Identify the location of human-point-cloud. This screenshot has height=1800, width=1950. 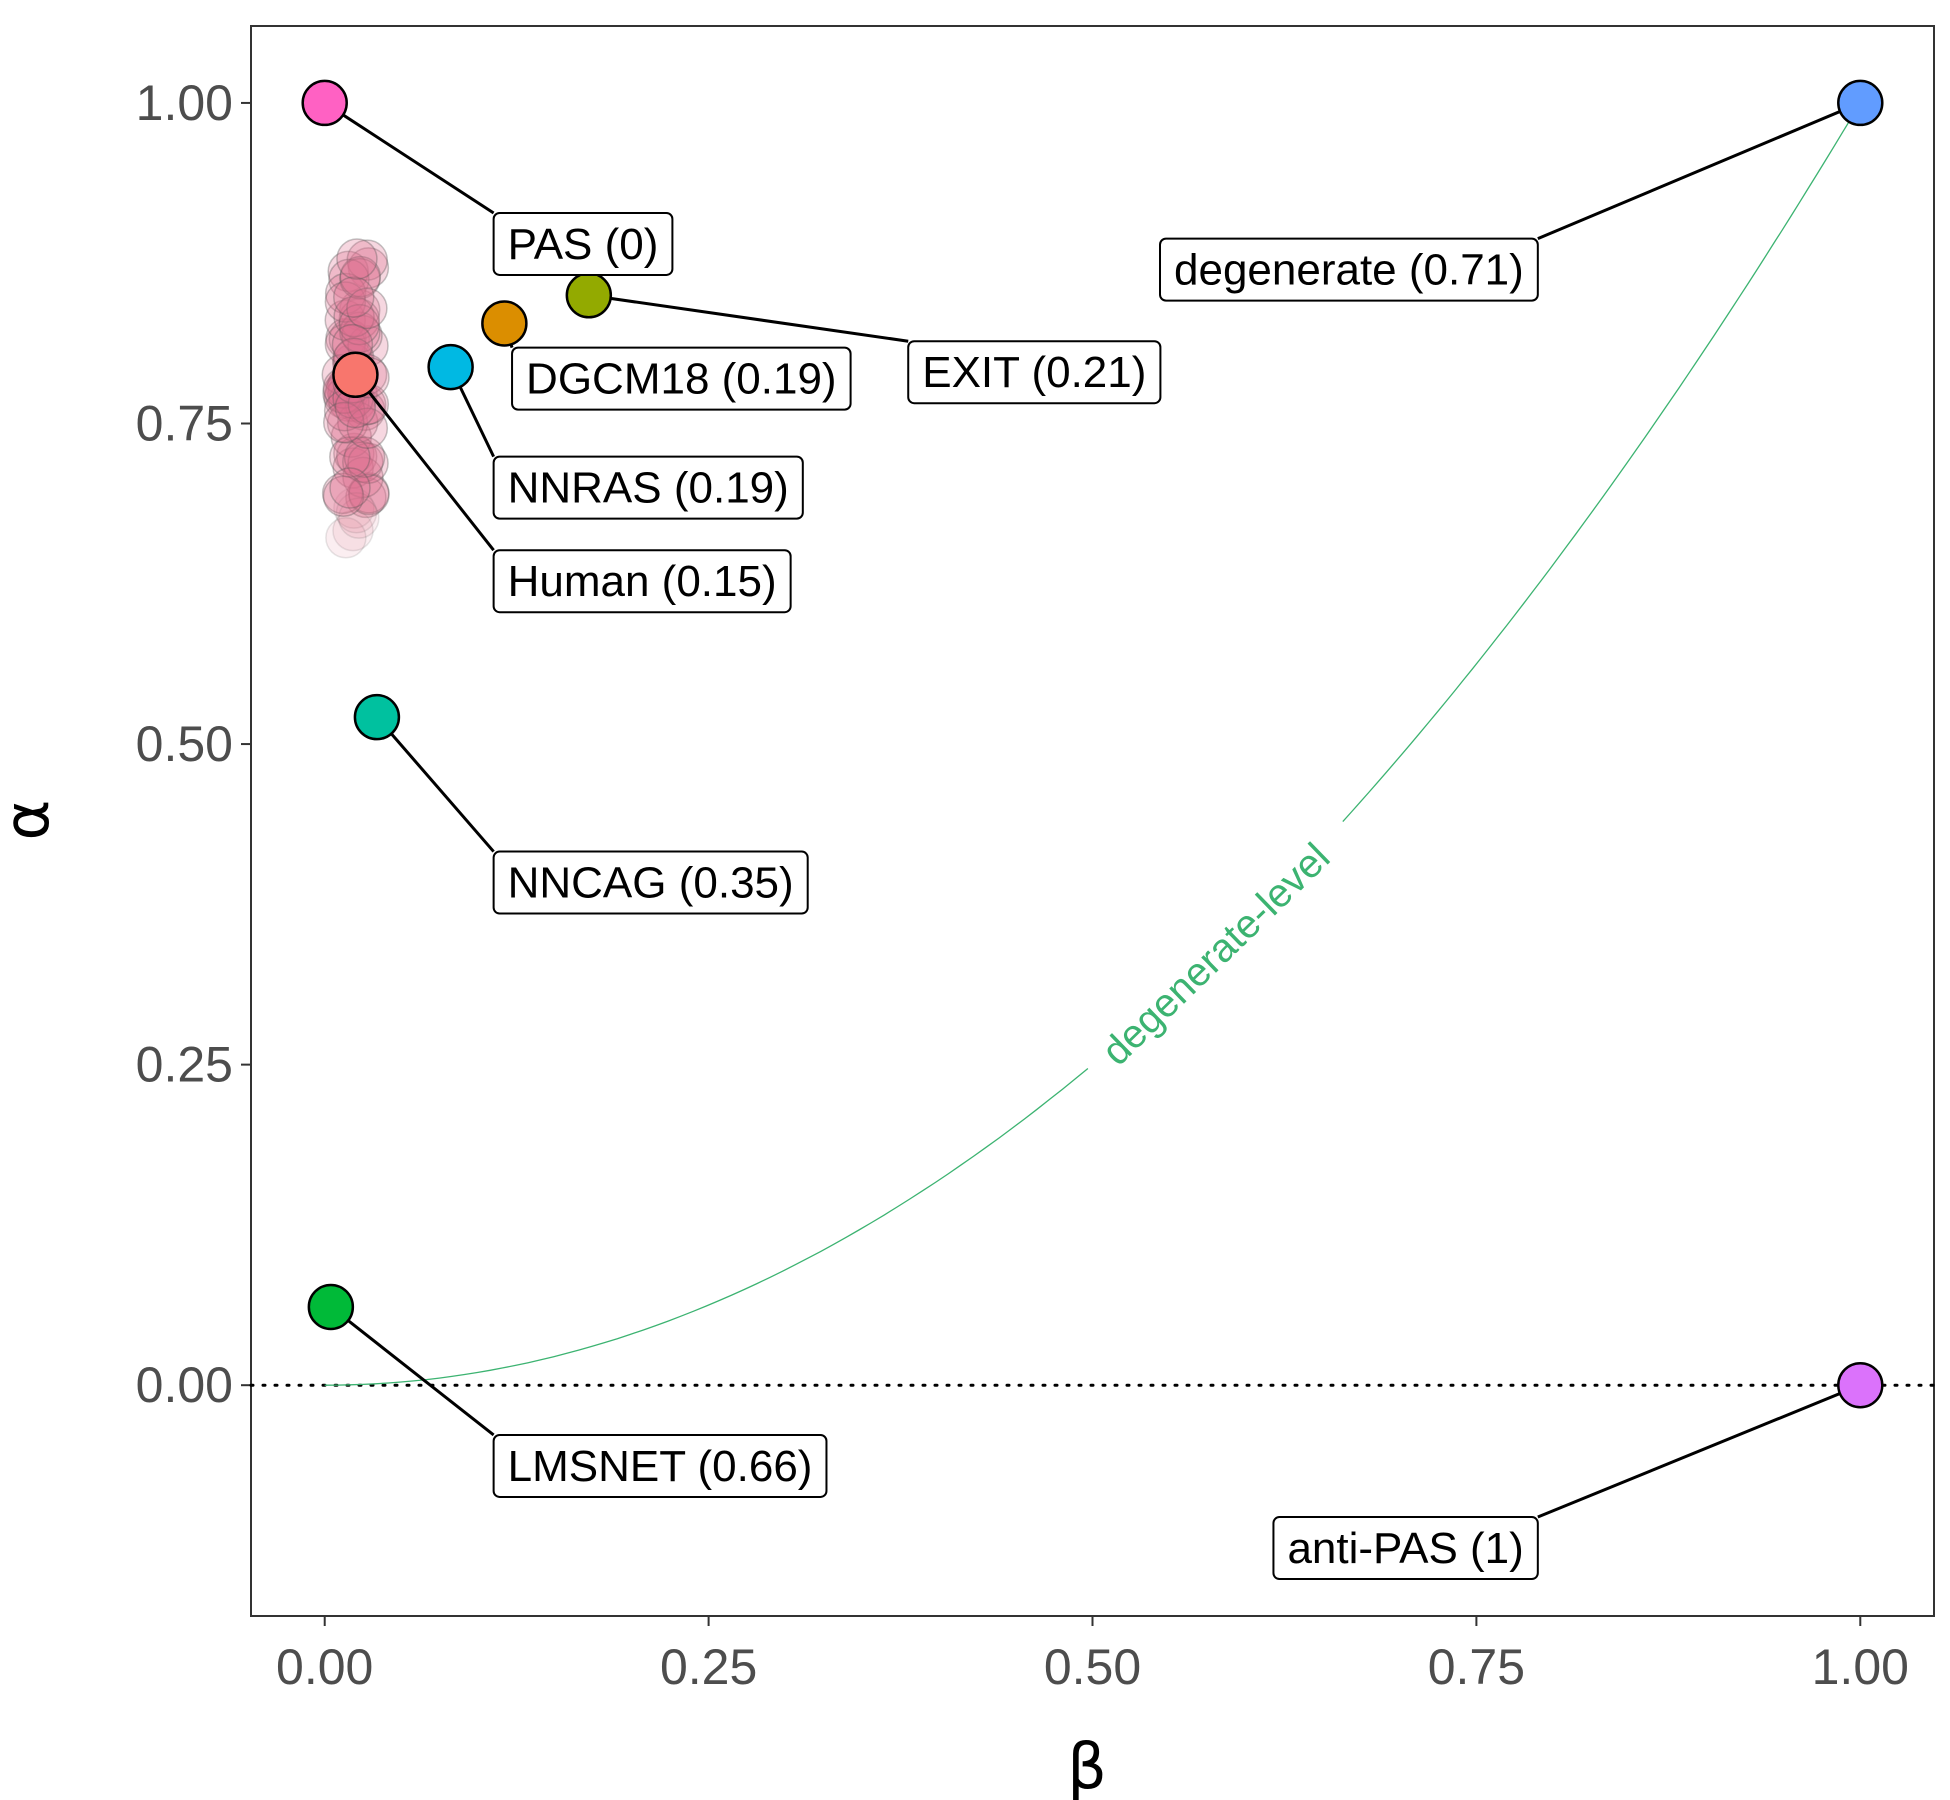
(355, 398).